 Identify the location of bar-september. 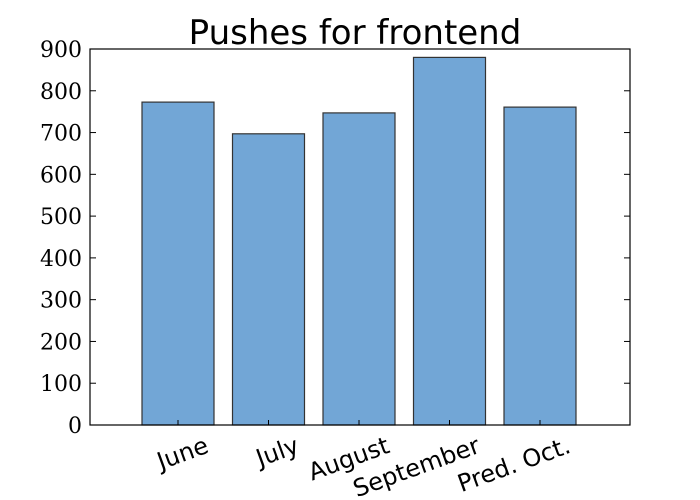
(449, 241).